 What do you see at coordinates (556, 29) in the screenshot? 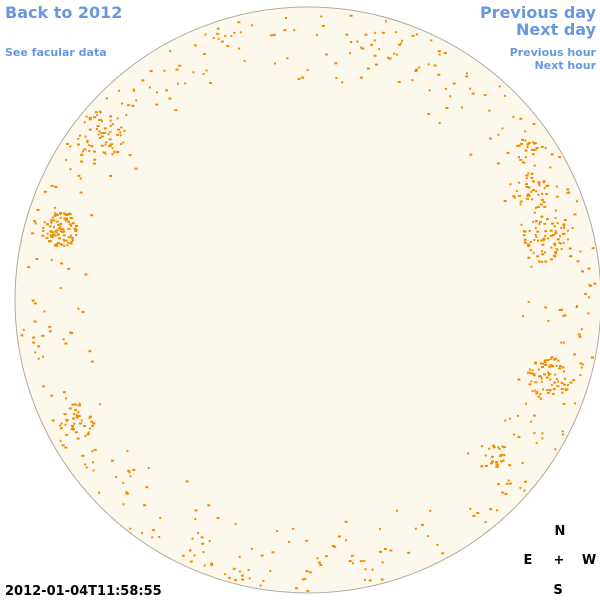
I see `next-day-link: Next day` at bounding box center [556, 29].